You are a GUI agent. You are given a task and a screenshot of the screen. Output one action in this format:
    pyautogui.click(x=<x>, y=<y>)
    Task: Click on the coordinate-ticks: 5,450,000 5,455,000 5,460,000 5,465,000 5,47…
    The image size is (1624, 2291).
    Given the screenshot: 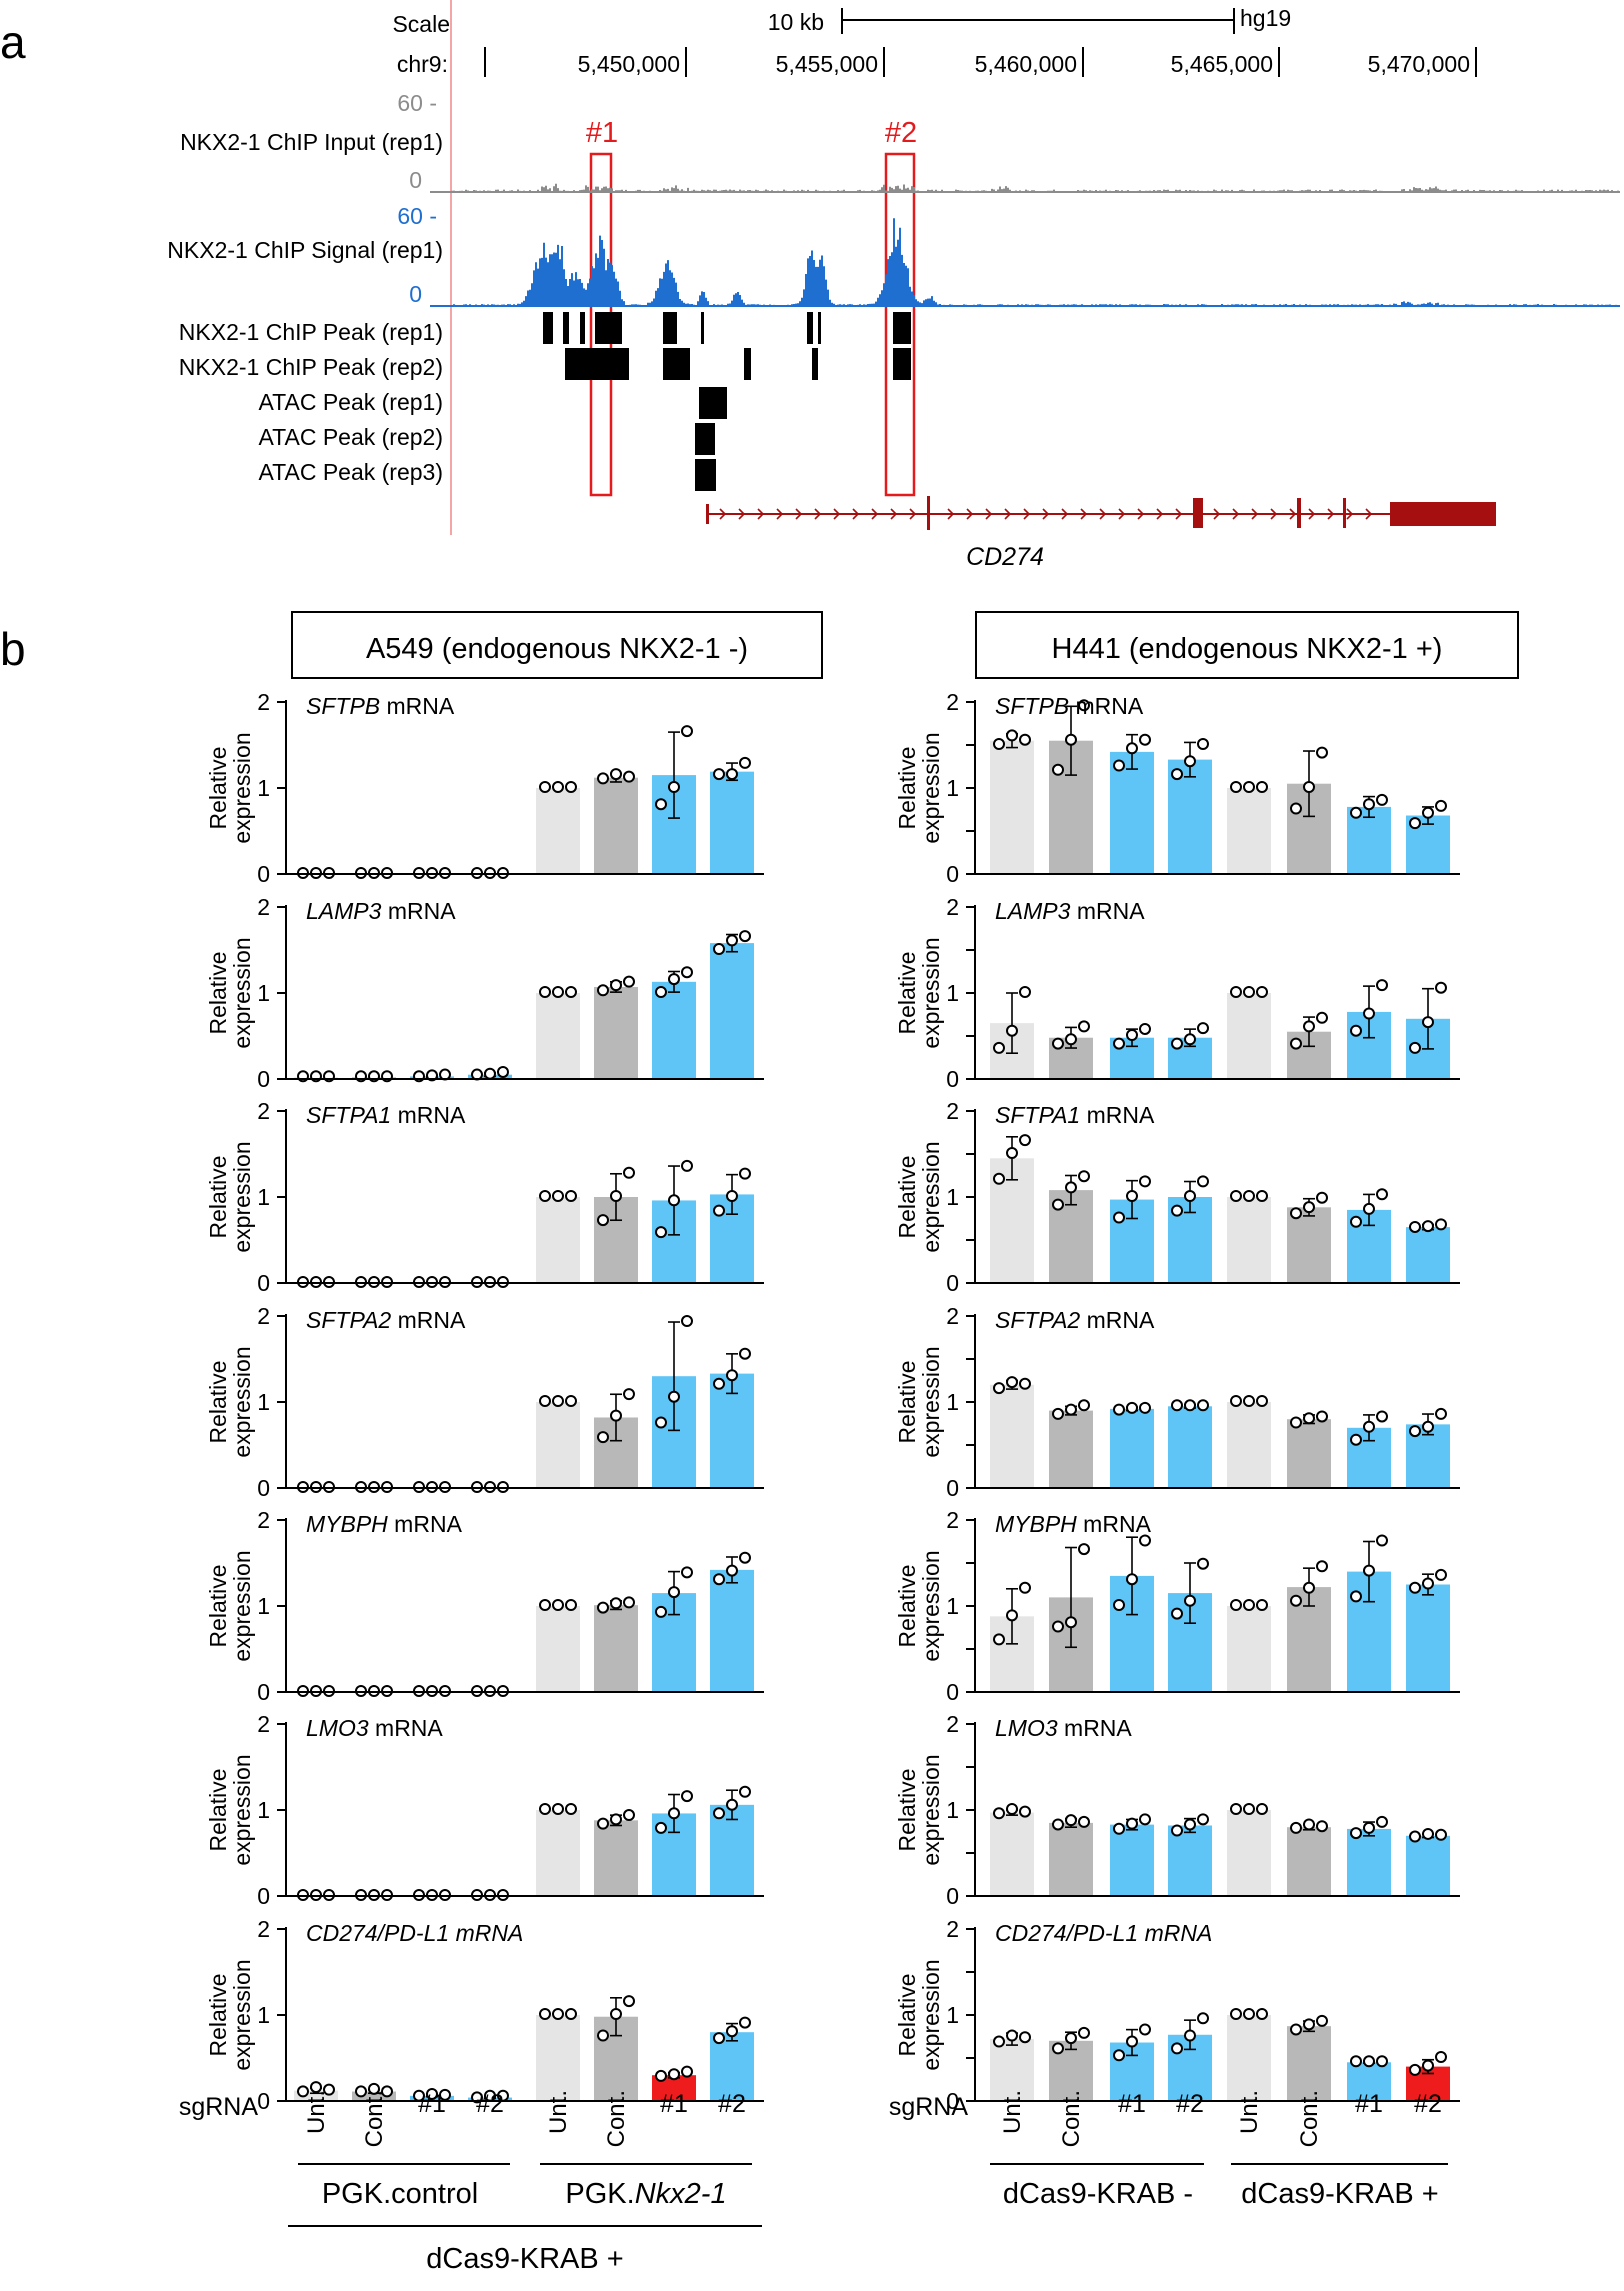 What is the action you would take?
    pyautogui.click(x=1027, y=62)
    